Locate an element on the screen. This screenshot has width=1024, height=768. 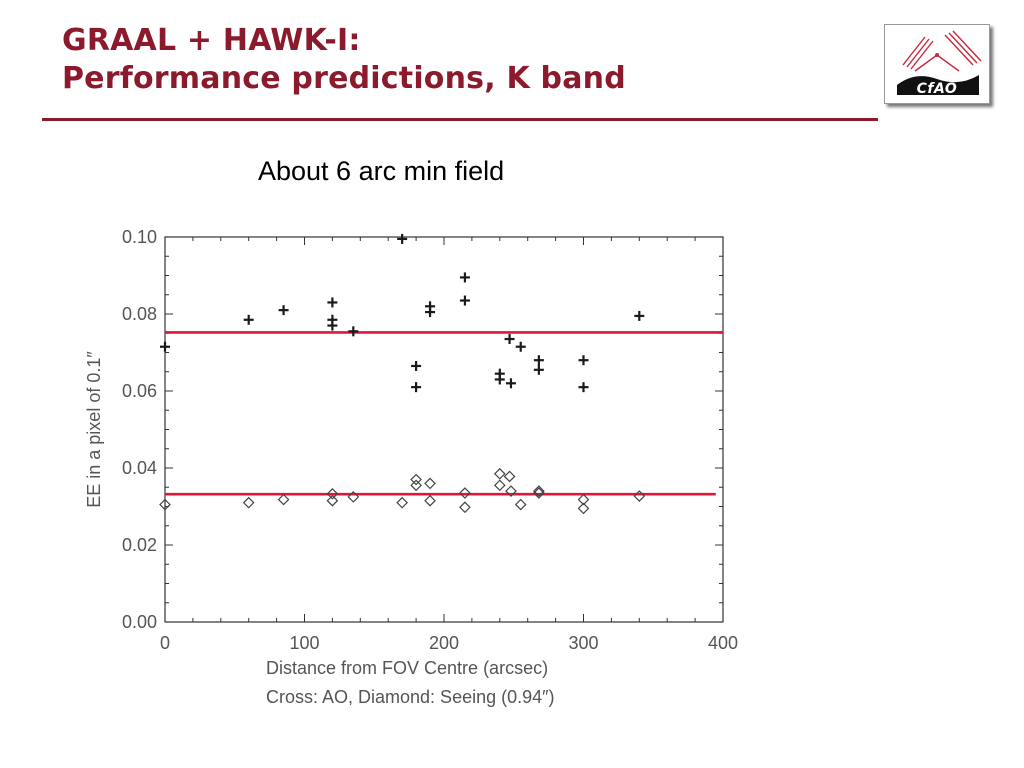
logo-wave is located at coordinates (938, 85).